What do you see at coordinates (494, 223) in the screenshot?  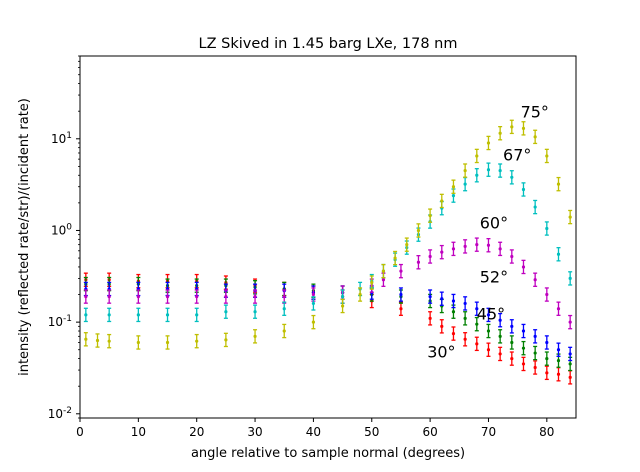 I see `angle-annotation: 60°` at bounding box center [494, 223].